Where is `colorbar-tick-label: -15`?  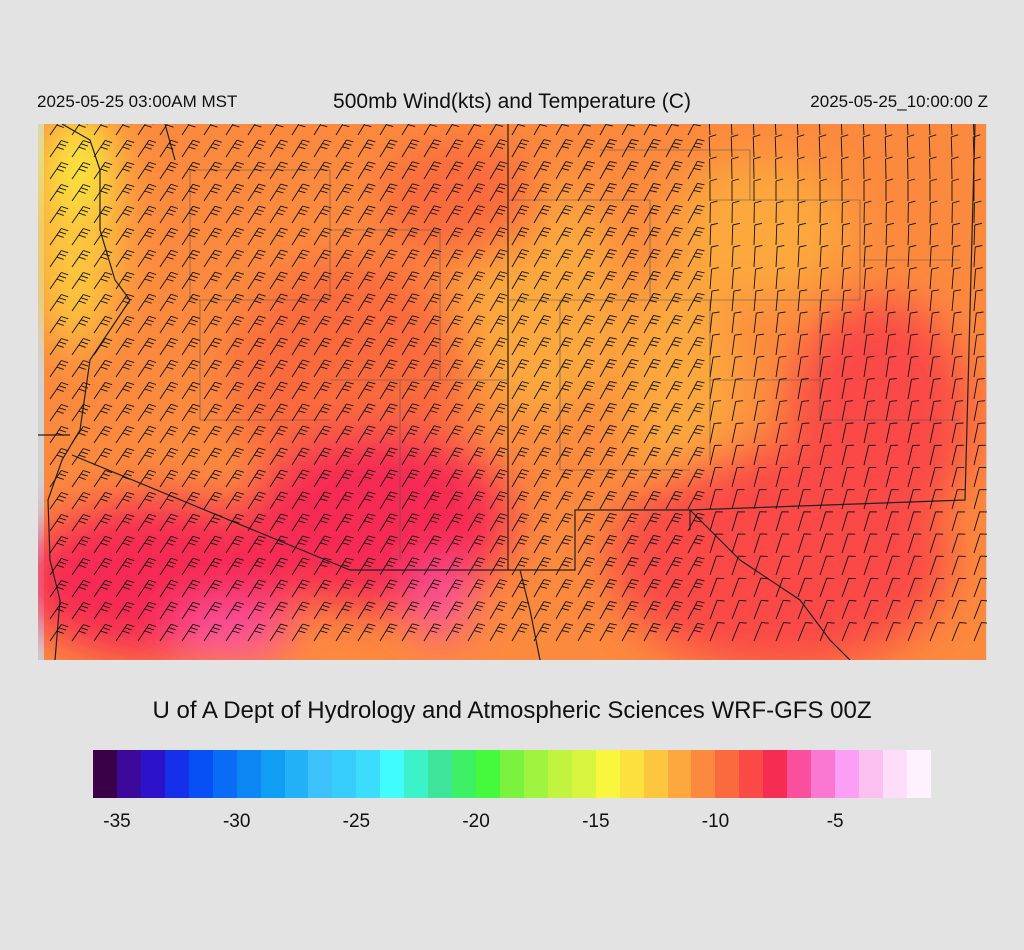
colorbar-tick-label: -15 is located at coordinates (596, 821).